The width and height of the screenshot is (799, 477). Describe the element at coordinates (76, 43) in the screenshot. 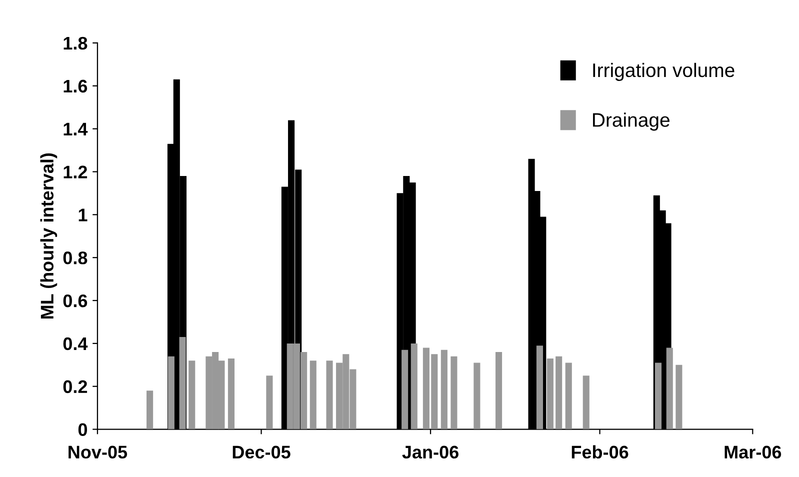

I see `y-tick-label: 1.8` at that location.